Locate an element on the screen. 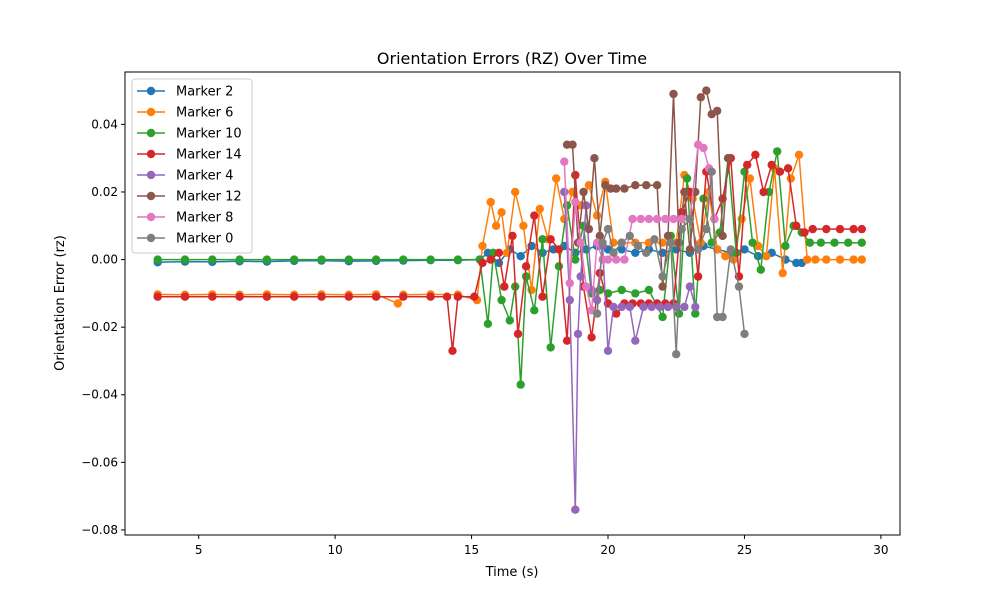 The height and width of the screenshot is (604, 1000). chart-title: Orientation Errors (RZ) Over Time is located at coordinates (512, 58).